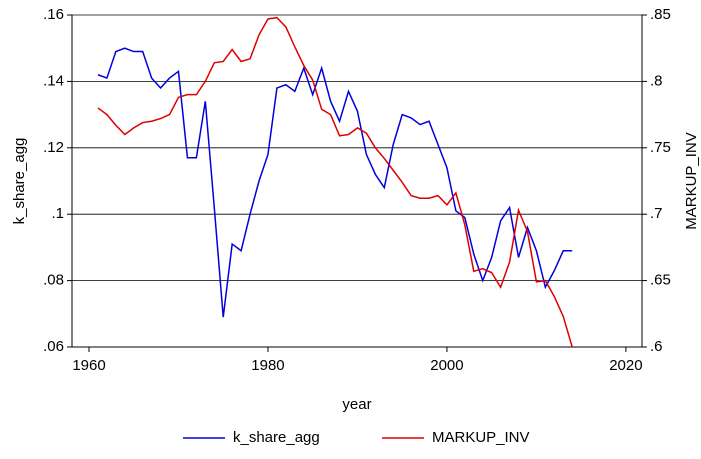 The height and width of the screenshot is (459, 701). Describe the element at coordinates (19, 181) in the screenshot. I see `y-axis-title: k_share_agg` at that location.